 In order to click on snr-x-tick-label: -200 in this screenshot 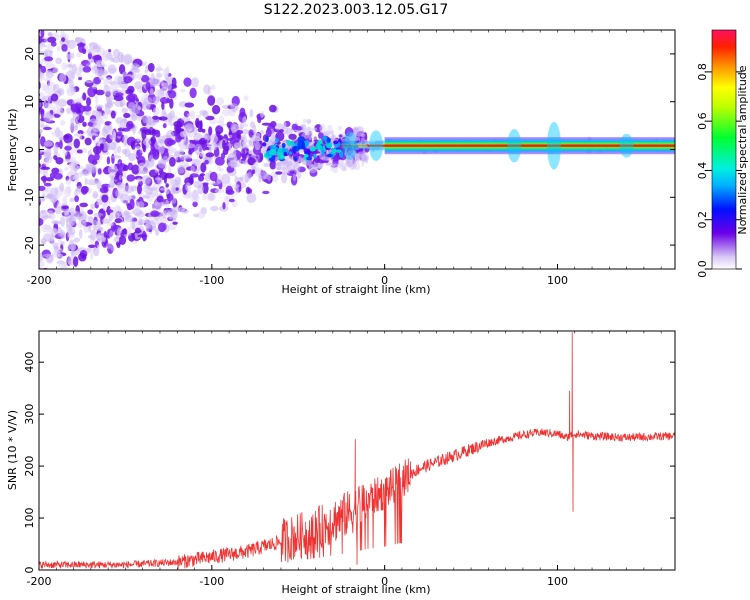, I will do `click(39, 581)`.